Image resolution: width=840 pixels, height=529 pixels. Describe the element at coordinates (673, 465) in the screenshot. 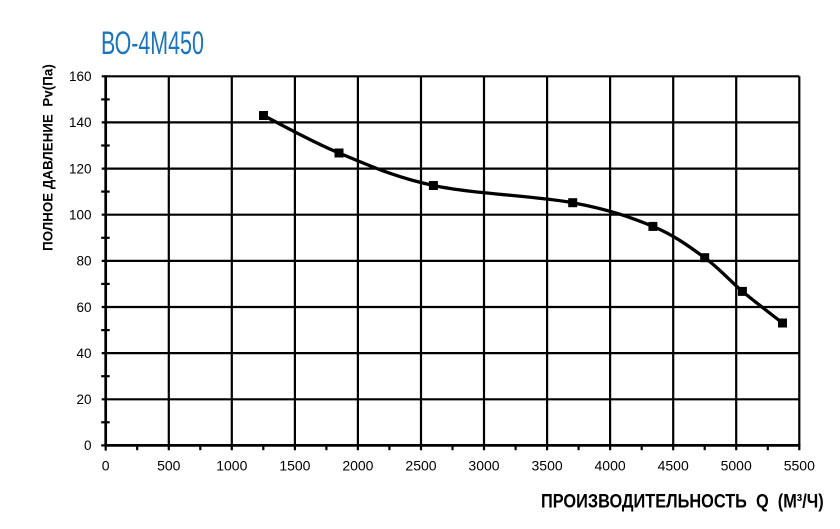

I see `svg-text: 4500` at that location.